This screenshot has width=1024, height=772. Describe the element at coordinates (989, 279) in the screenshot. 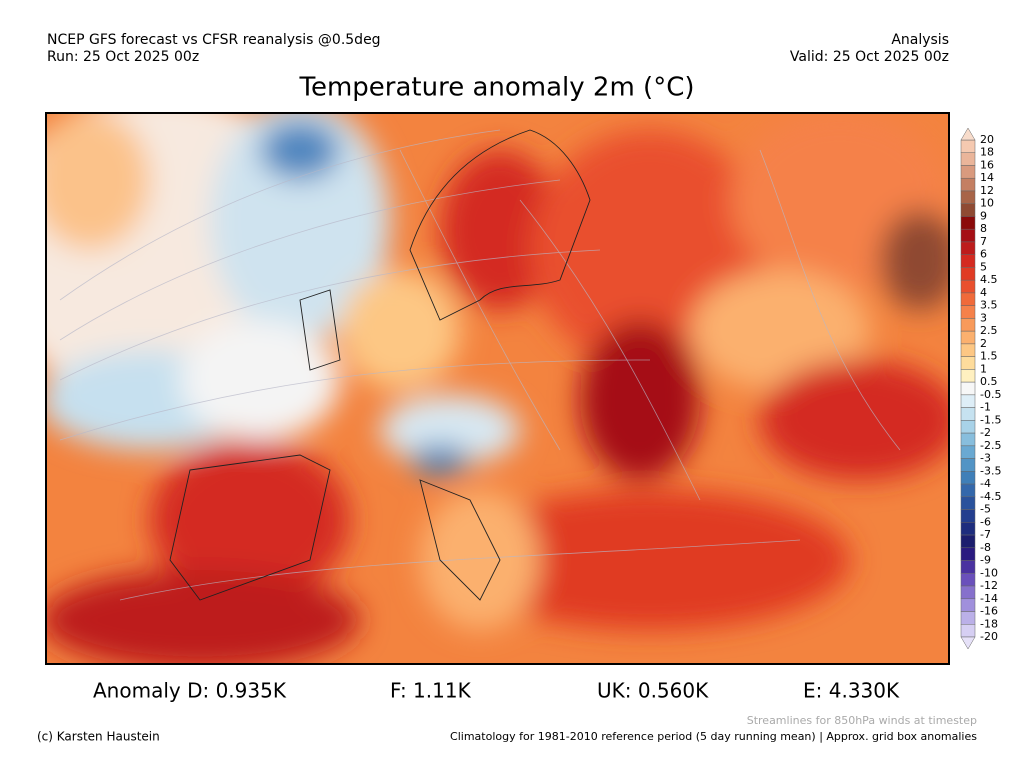

I see `colorbar-label: 4.5` at that location.